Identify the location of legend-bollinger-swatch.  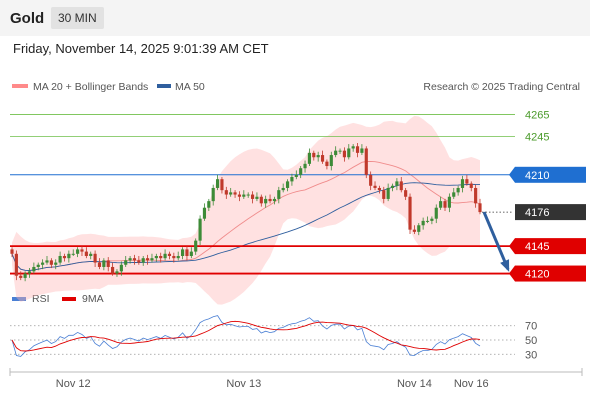
(20, 86).